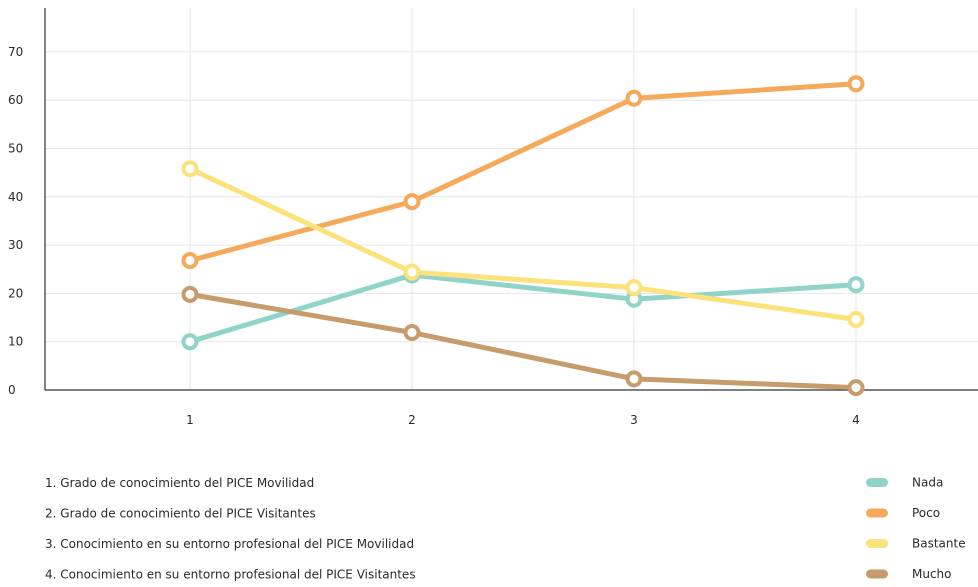  What do you see at coordinates (877, 574) in the screenshot?
I see `legend-swatch-mucho` at bounding box center [877, 574].